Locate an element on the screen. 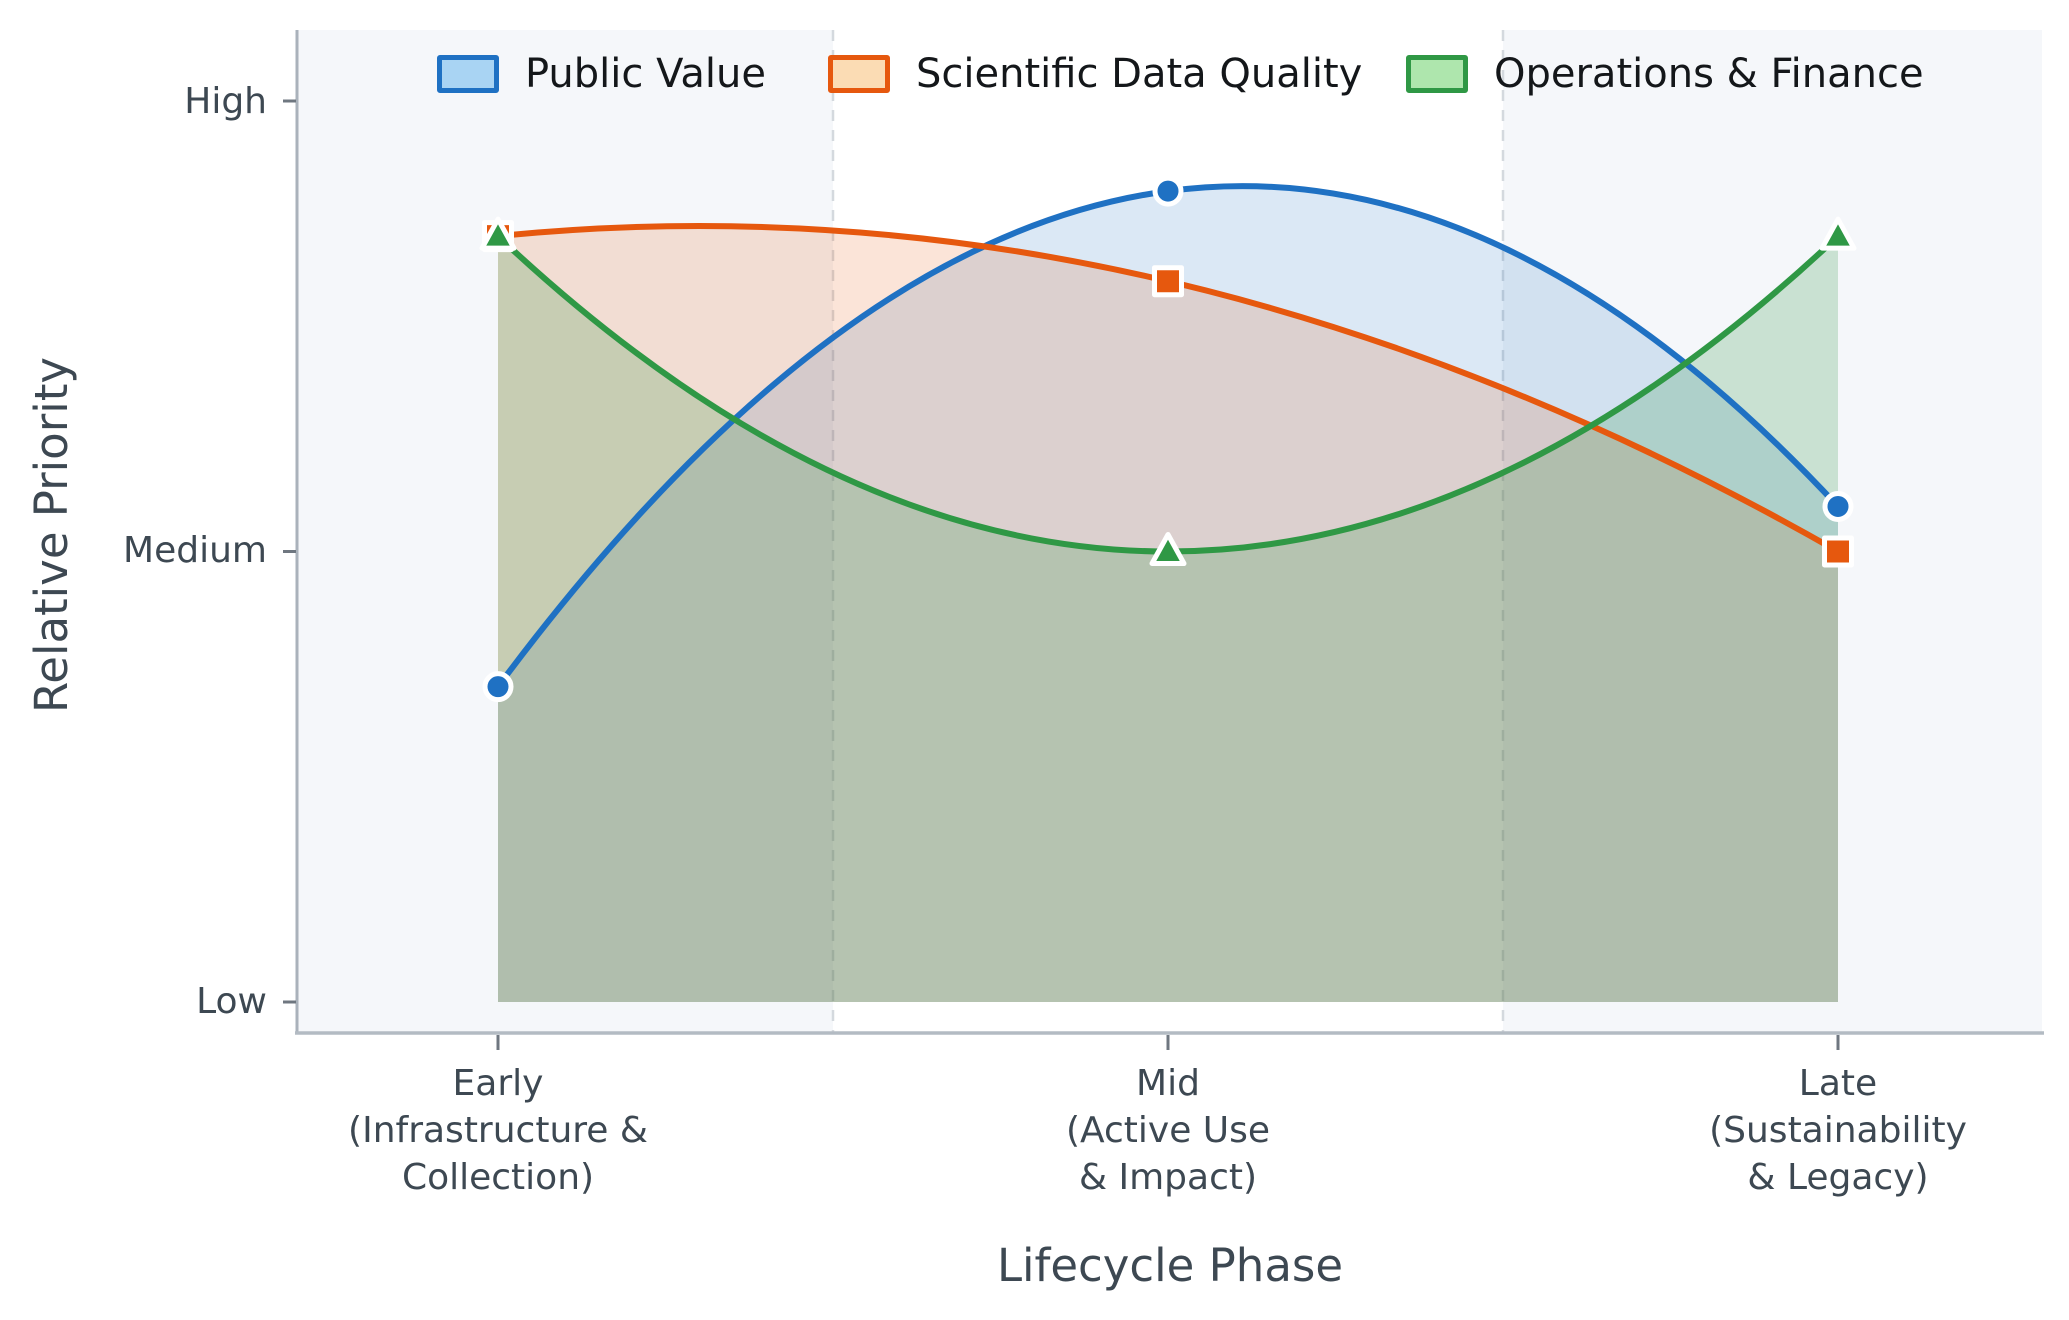 The height and width of the screenshot is (1320, 2069). xtick-mid: Mid (Active Use & Impact) is located at coordinates (1168, 1130).